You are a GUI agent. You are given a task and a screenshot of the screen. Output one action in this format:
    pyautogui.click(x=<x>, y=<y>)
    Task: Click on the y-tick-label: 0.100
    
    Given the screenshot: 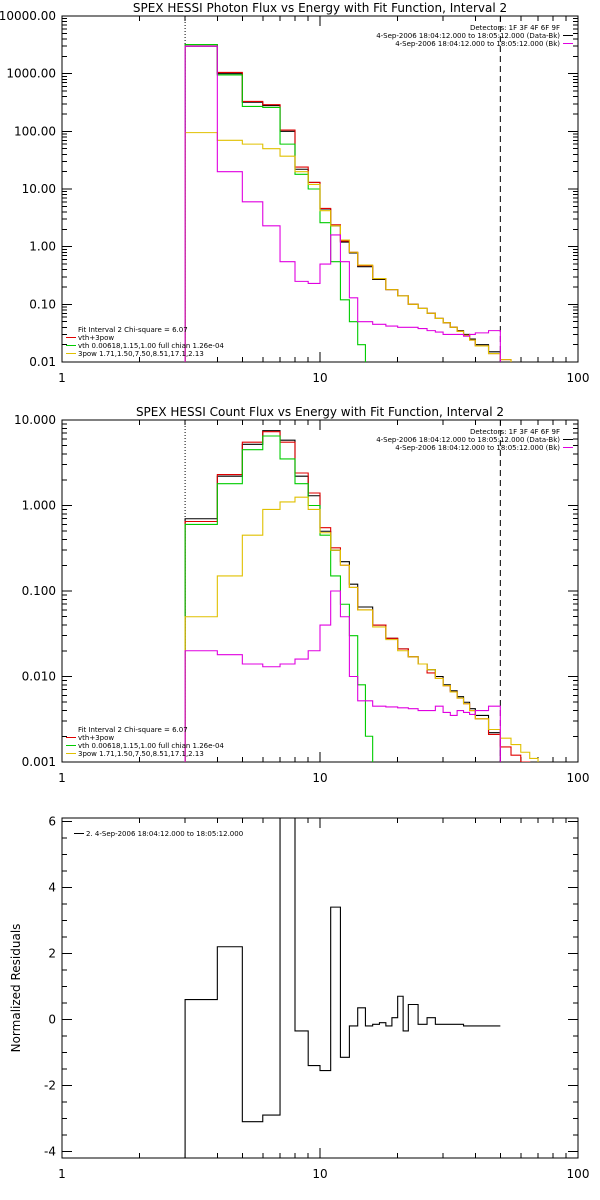 What is the action you would take?
    pyautogui.click(x=39, y=591)
    